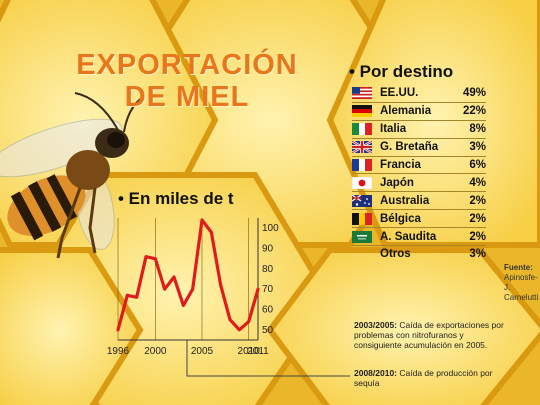 The image size is (540, 405). Describe the element at coordinates (362, 165) in the screenshot. I see `france-flag-icon` at that location.